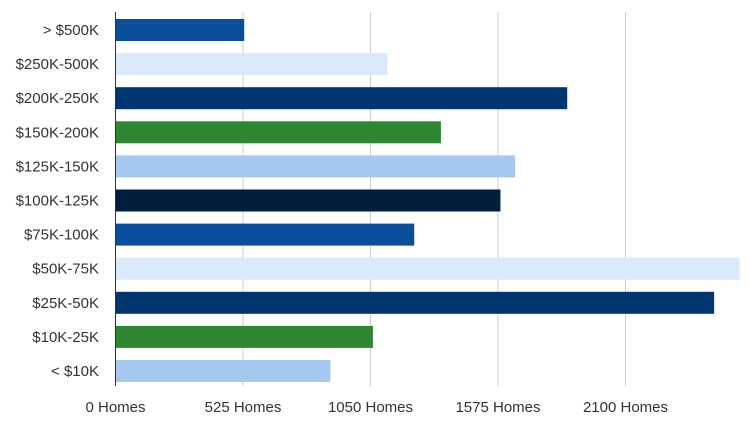 The height and width of the screenshot is (431, 750). I want to click on x-tick-label: 2100 Homes, so click(625, 407).